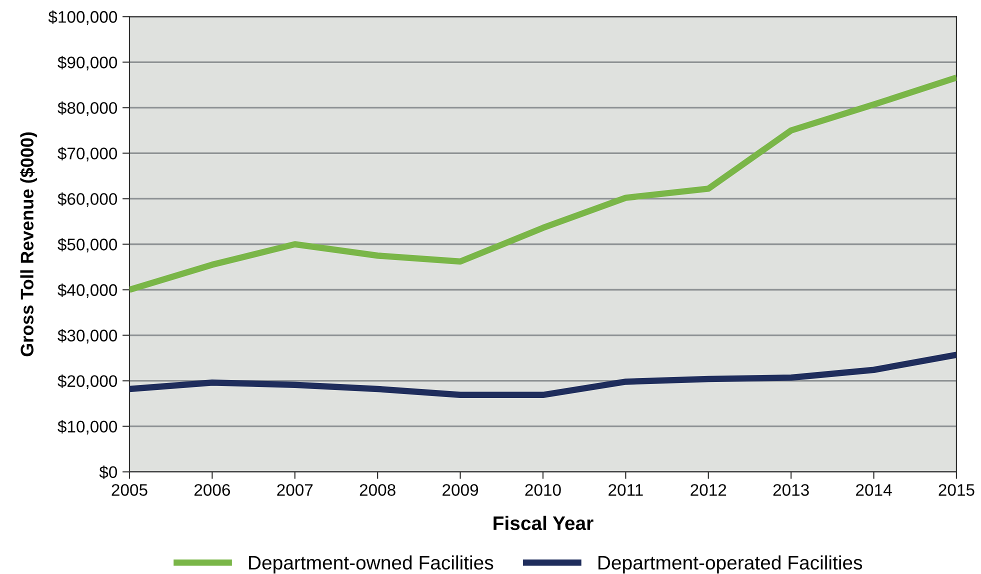 The width and height of the screenshot is (981, 574). Describe the element at coordinates (88, 290) in the screenshot. I see `y-tick-label: $40,000` at that location.